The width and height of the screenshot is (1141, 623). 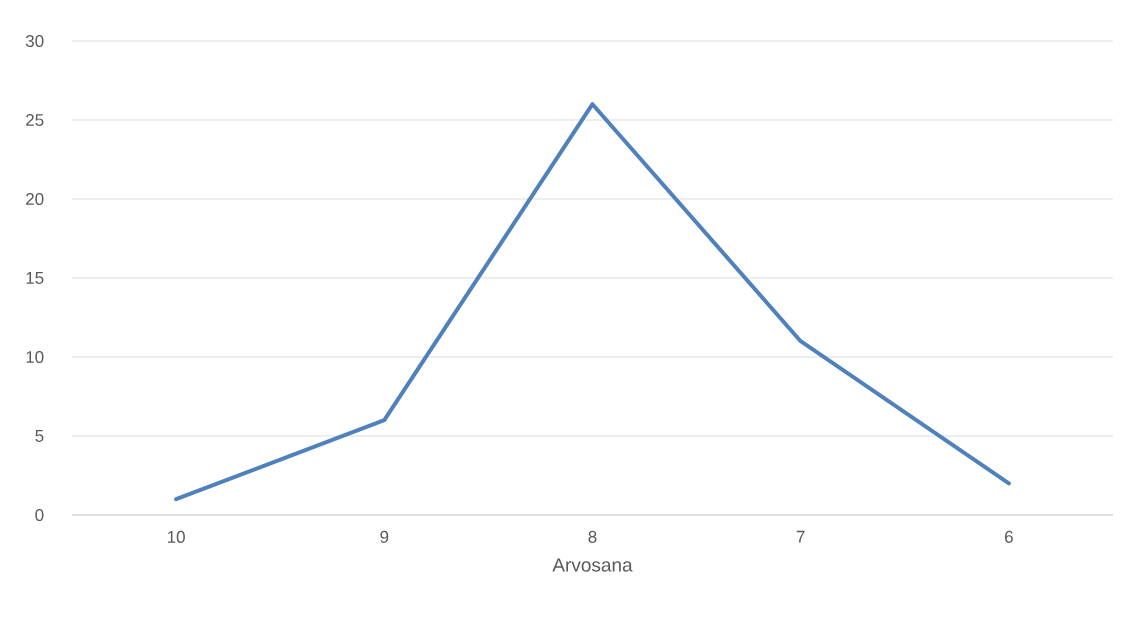 What do you see at coordinates (800, 536) in the screenshot?
I see `x-tick-label: 7` at bounding box center [800, 536].